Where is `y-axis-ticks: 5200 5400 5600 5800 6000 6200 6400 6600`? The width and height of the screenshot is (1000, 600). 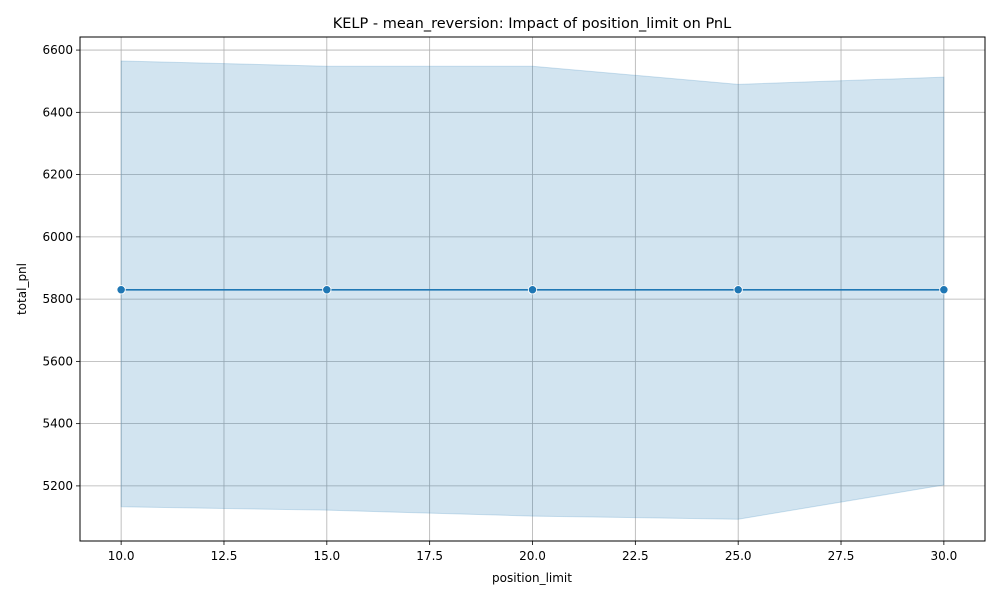
y-axis-ticks: 5200 5400 5600 5800 6000 6200 6400 6600 is located at coordinates (61, 268).